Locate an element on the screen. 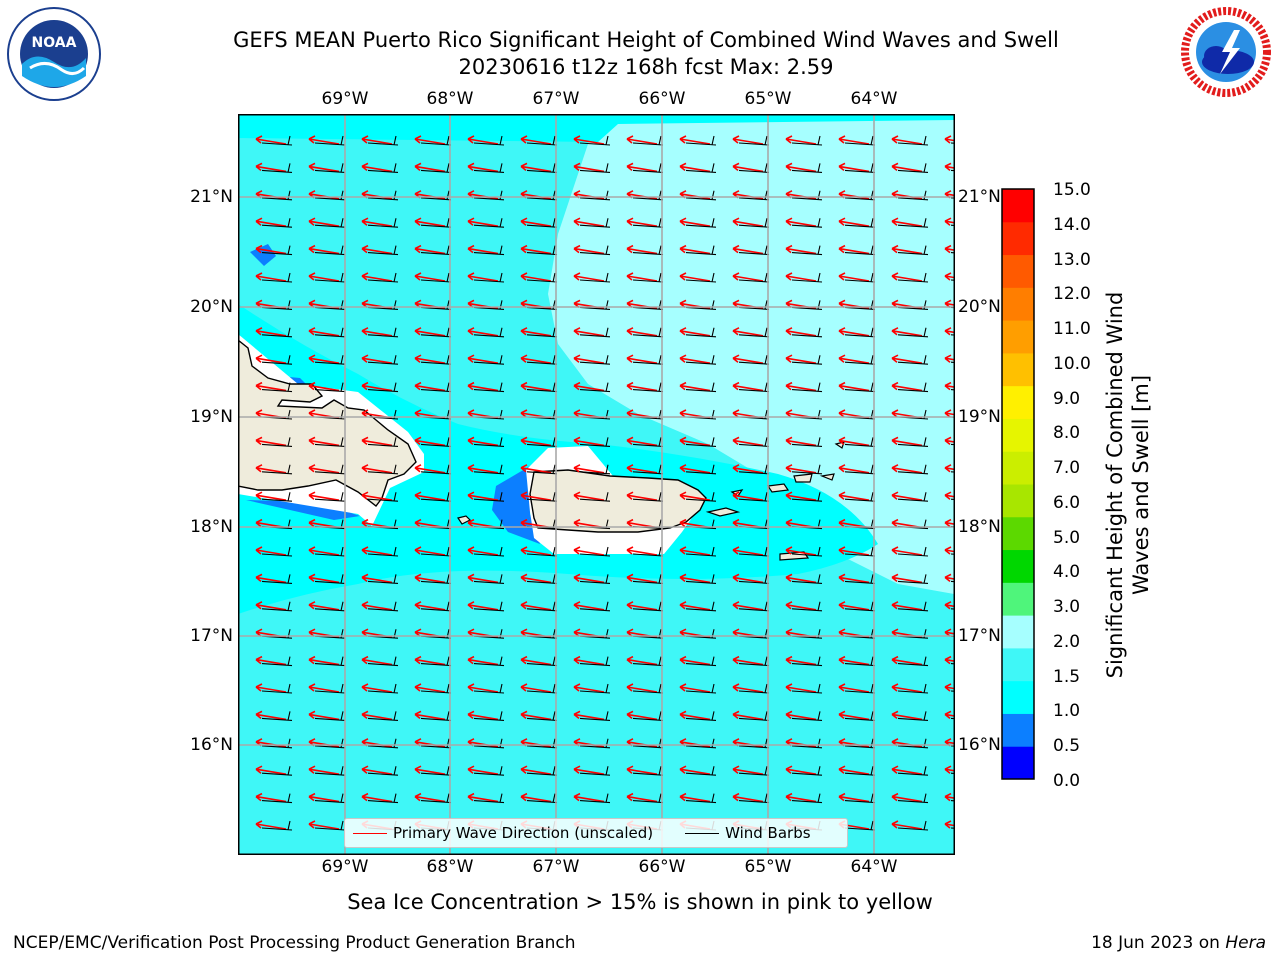 Image resolution: width=1280 pixels, height=960 pixels. colorbar-tick-label: 11.0 is located at coordinates (1072, 329).